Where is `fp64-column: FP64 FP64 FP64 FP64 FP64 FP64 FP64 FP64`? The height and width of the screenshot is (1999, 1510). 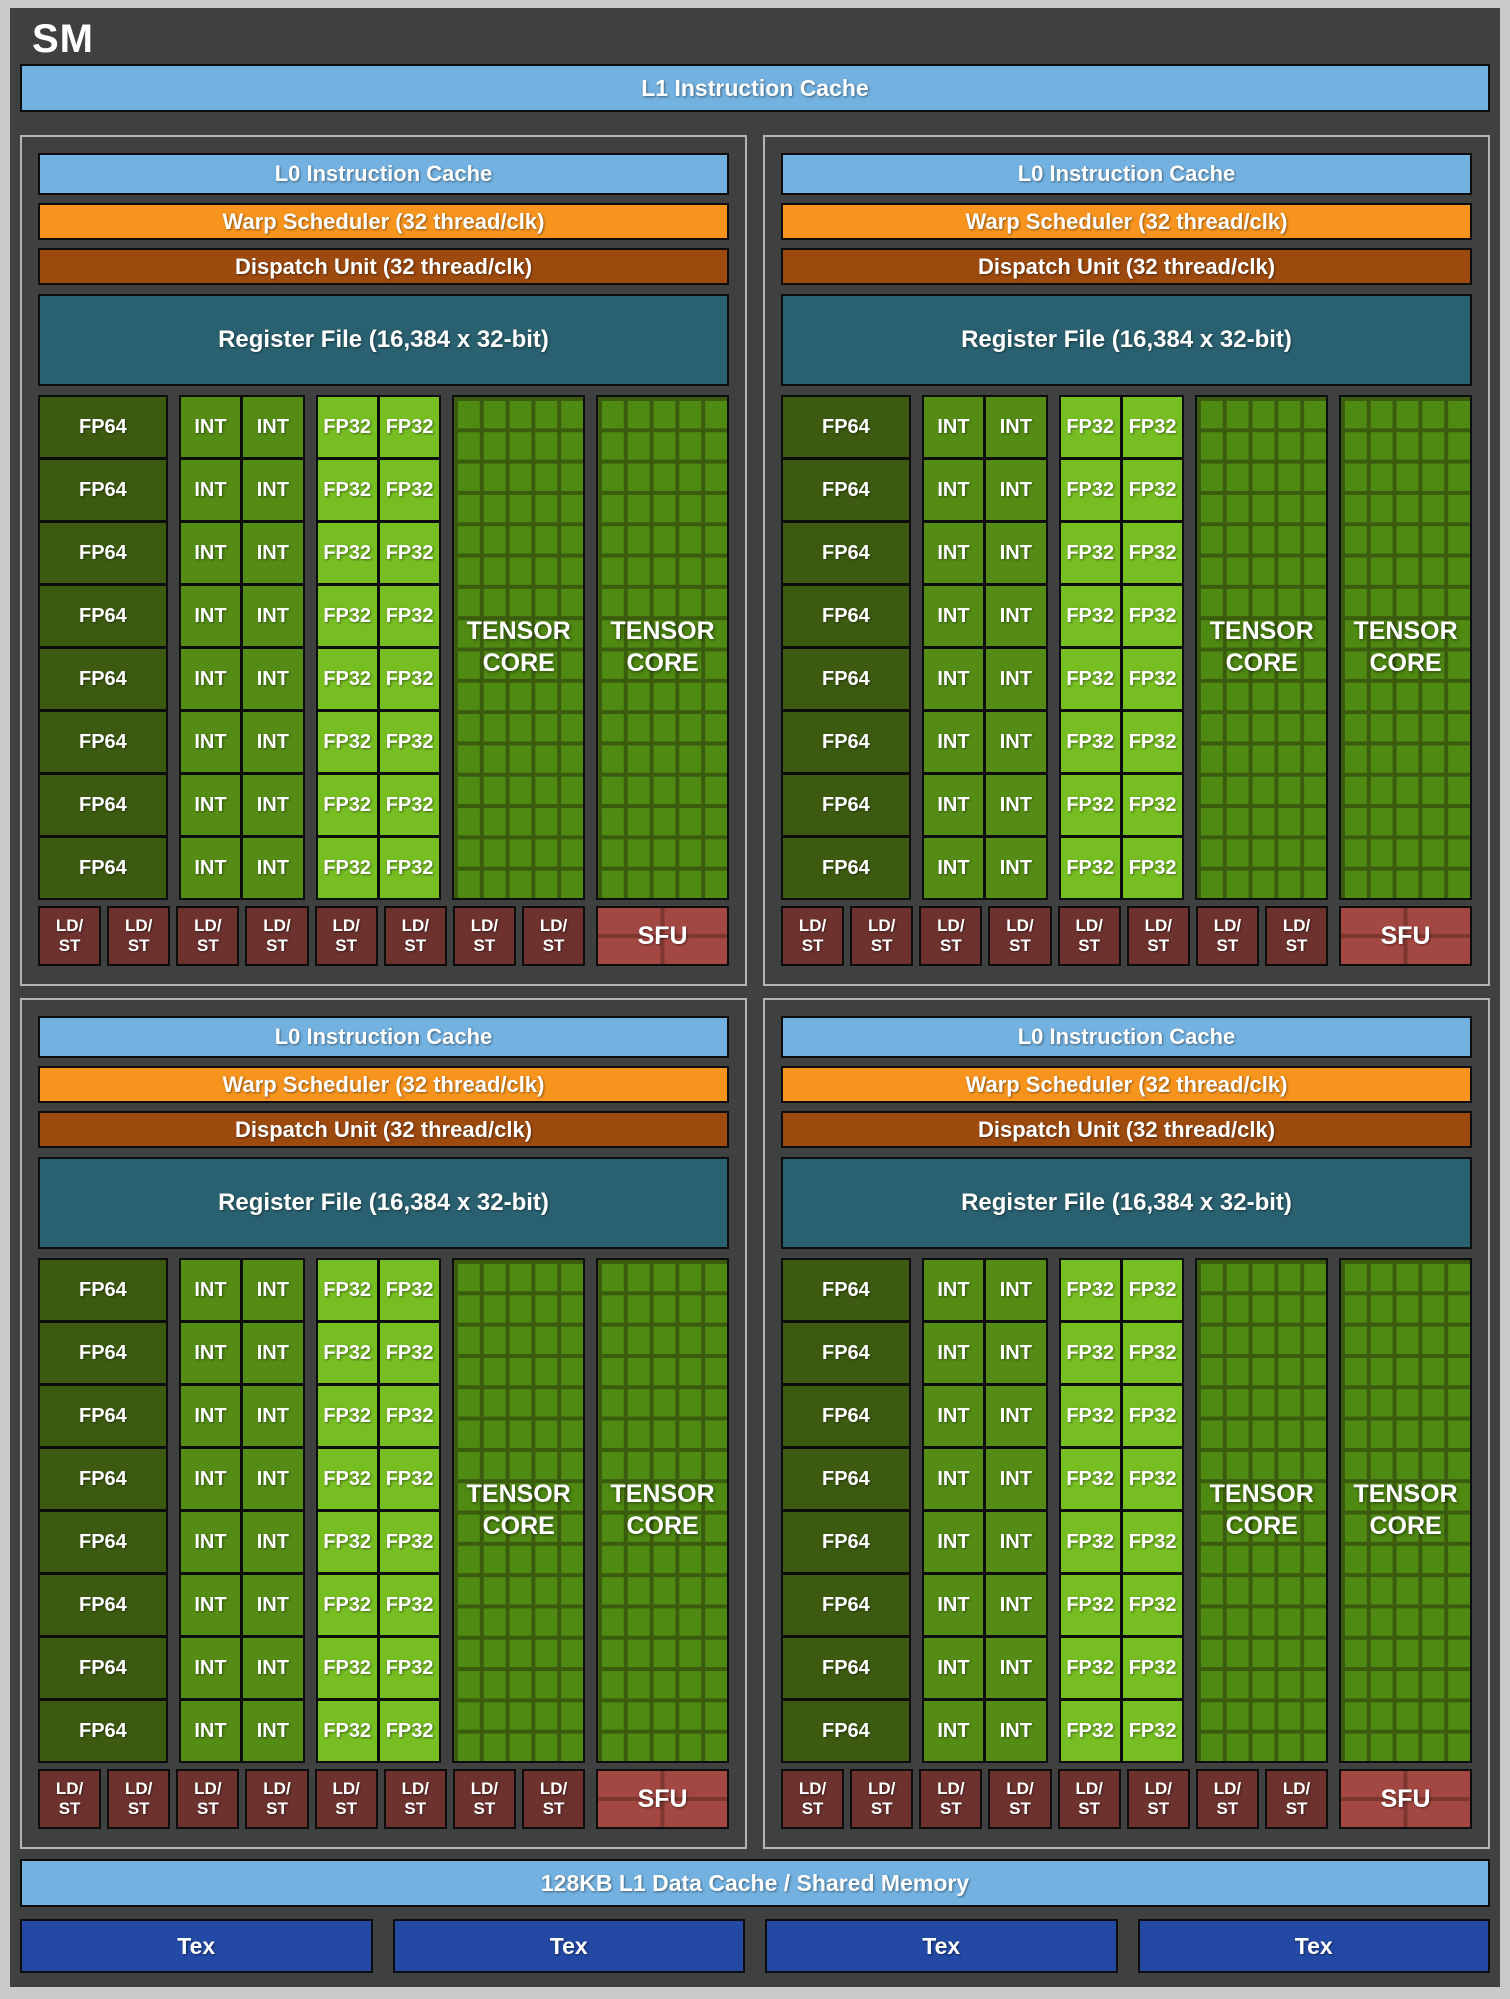
fp64-column: FP64 FP64 FP64 FP64 FP64 FP64 FP64 FP64 is located at coordinates (103, 647).